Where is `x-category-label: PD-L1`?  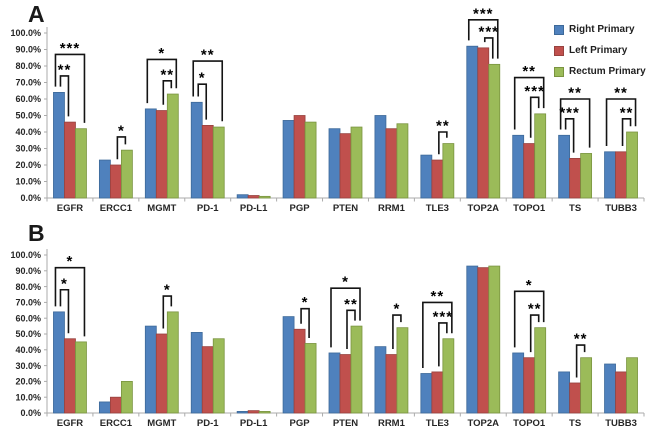
x-category-label: PD-L1 is located at coordinates (254, 208).